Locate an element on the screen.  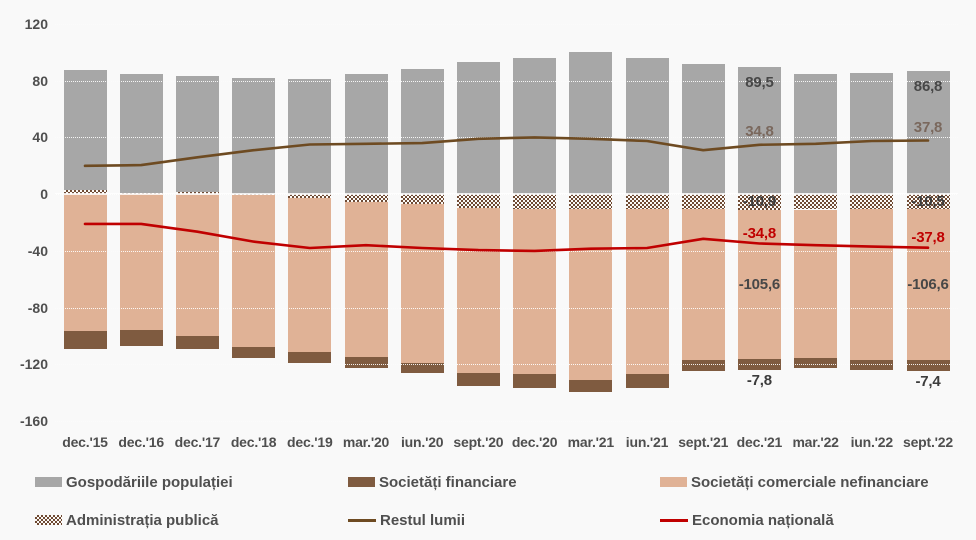
y-axis-tick: -120 is located at coordinates (33, 364).